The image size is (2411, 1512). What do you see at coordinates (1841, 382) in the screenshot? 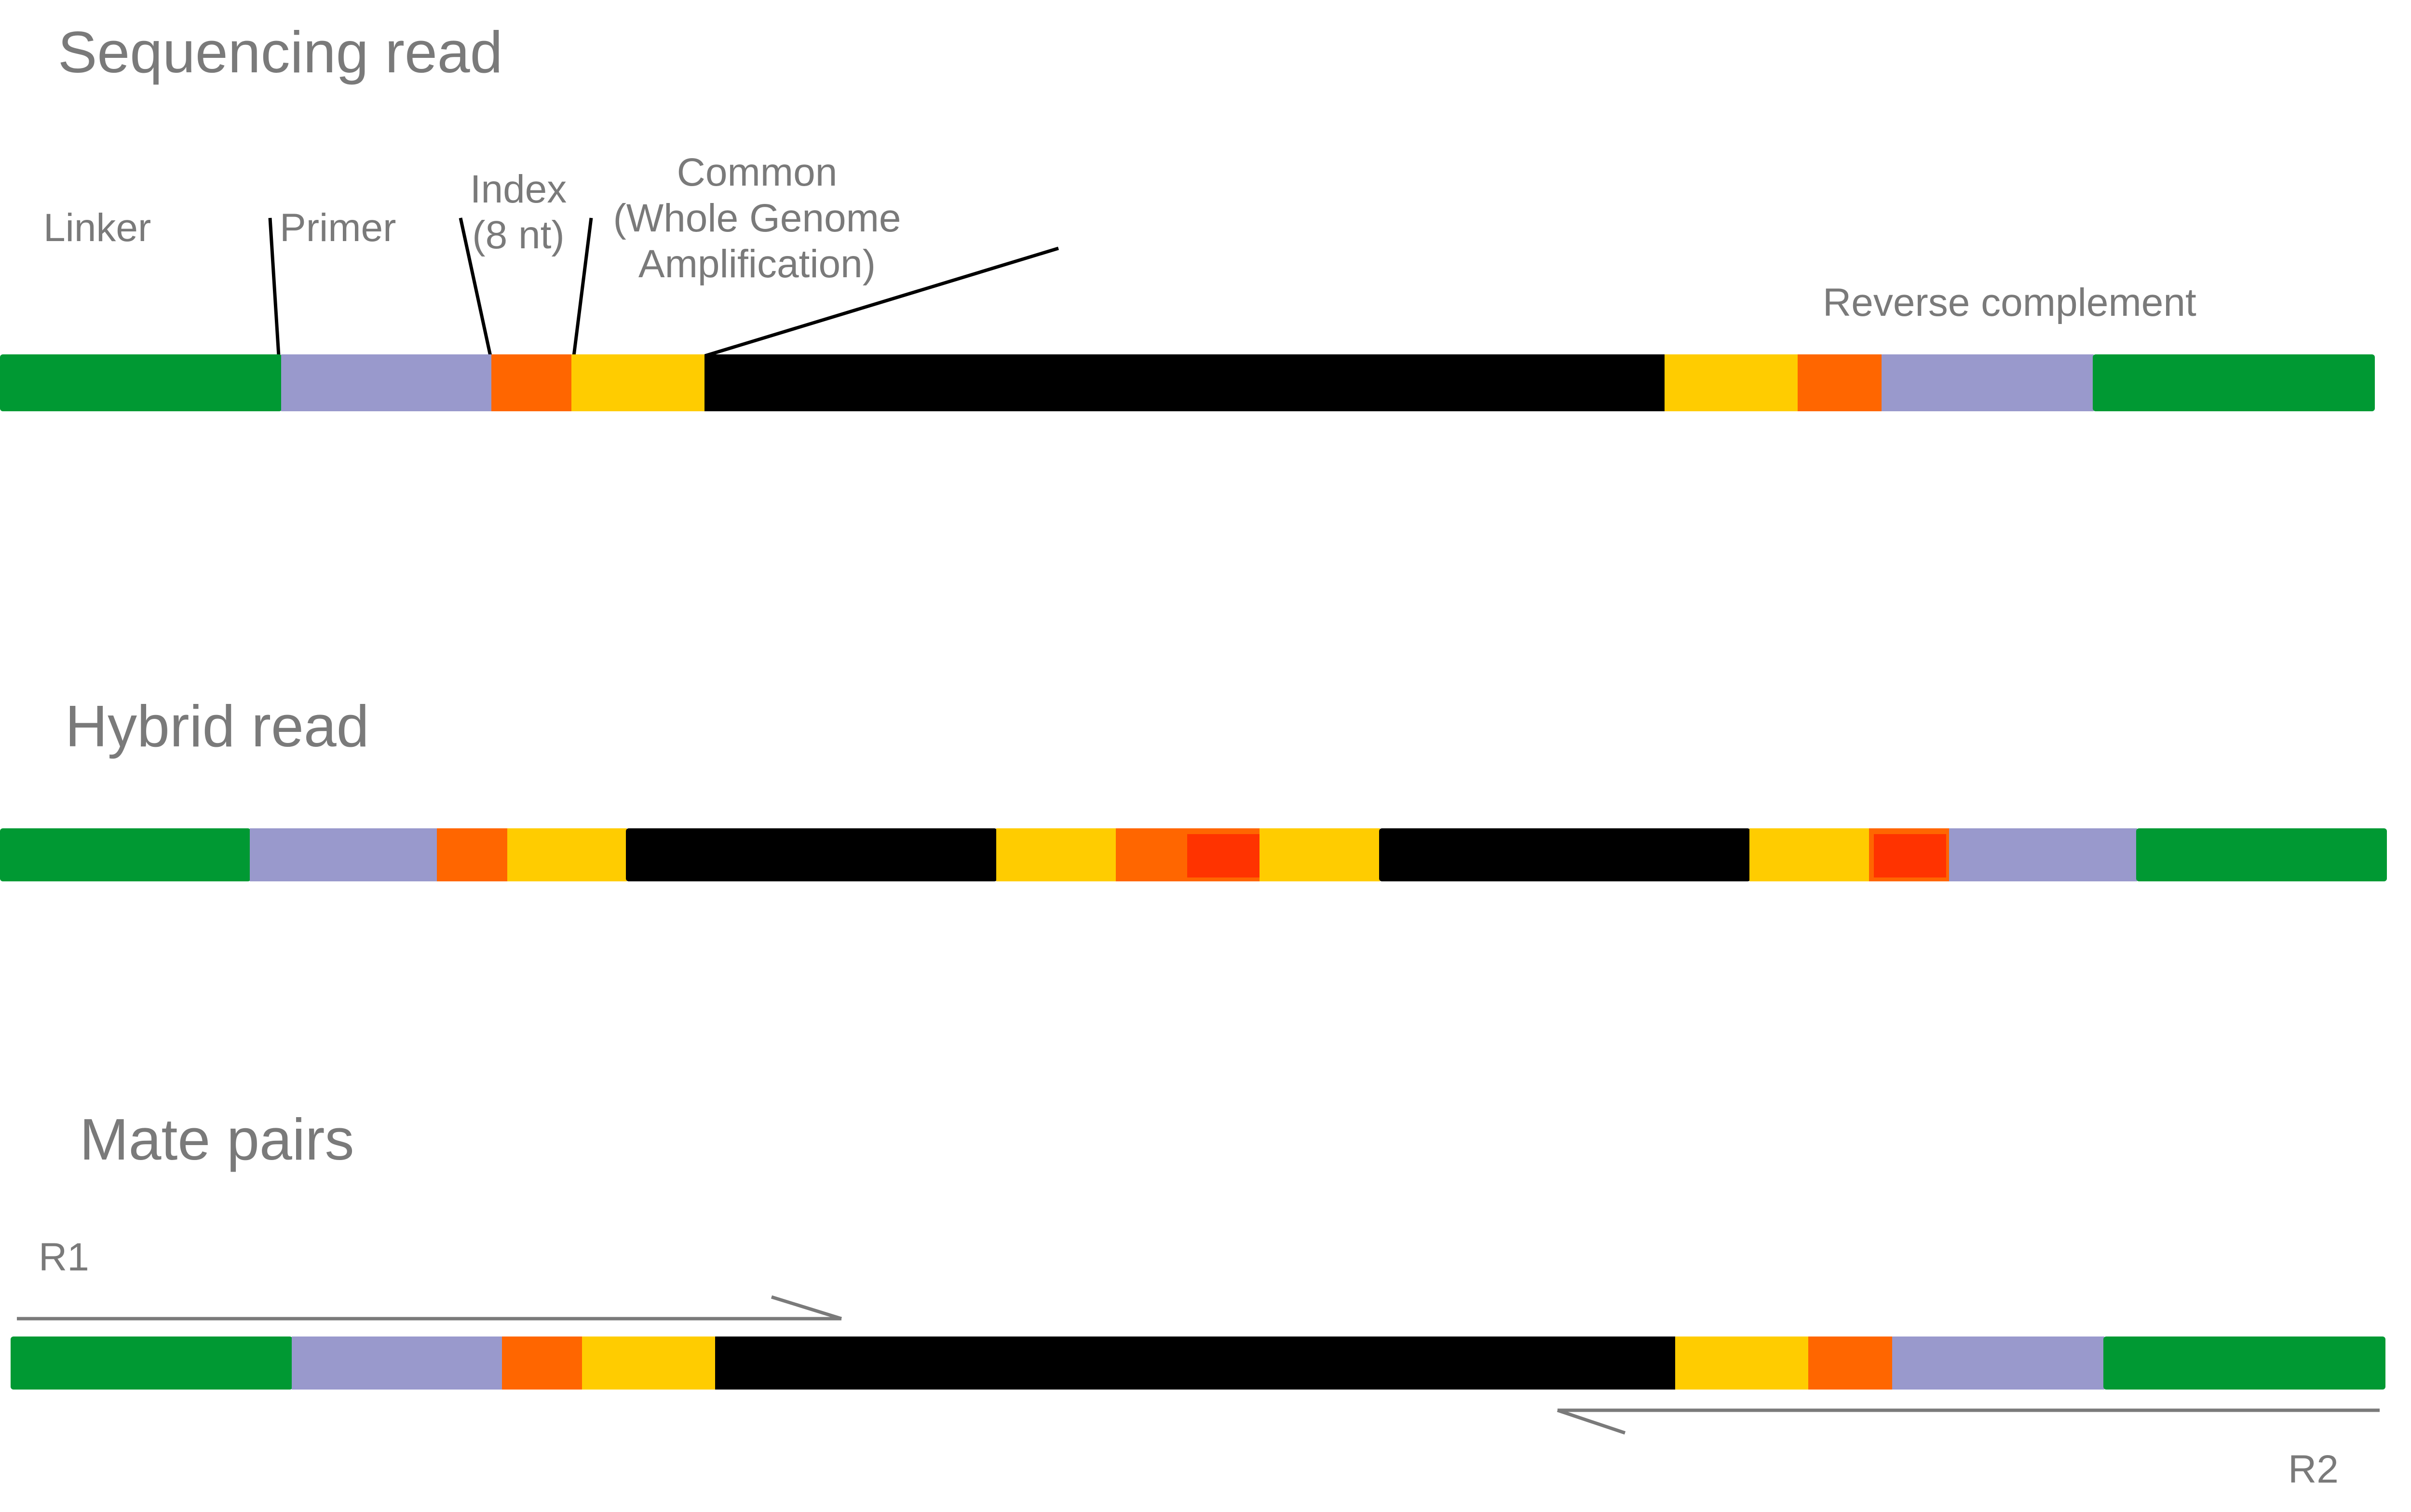
I see `seq-index-right` at bounding box center [1841, 382].